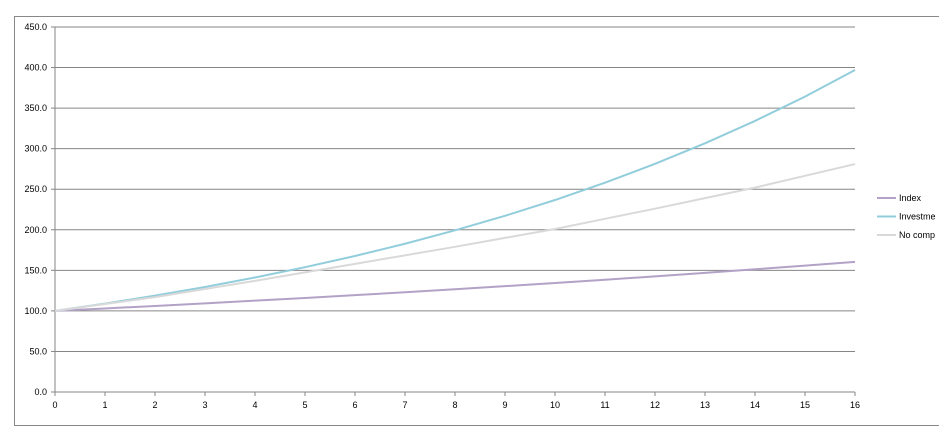  What do you see at coordinates (917, 235) in the screenshot?
I see `legend-label: No comp` at bounding box center [917, 235].